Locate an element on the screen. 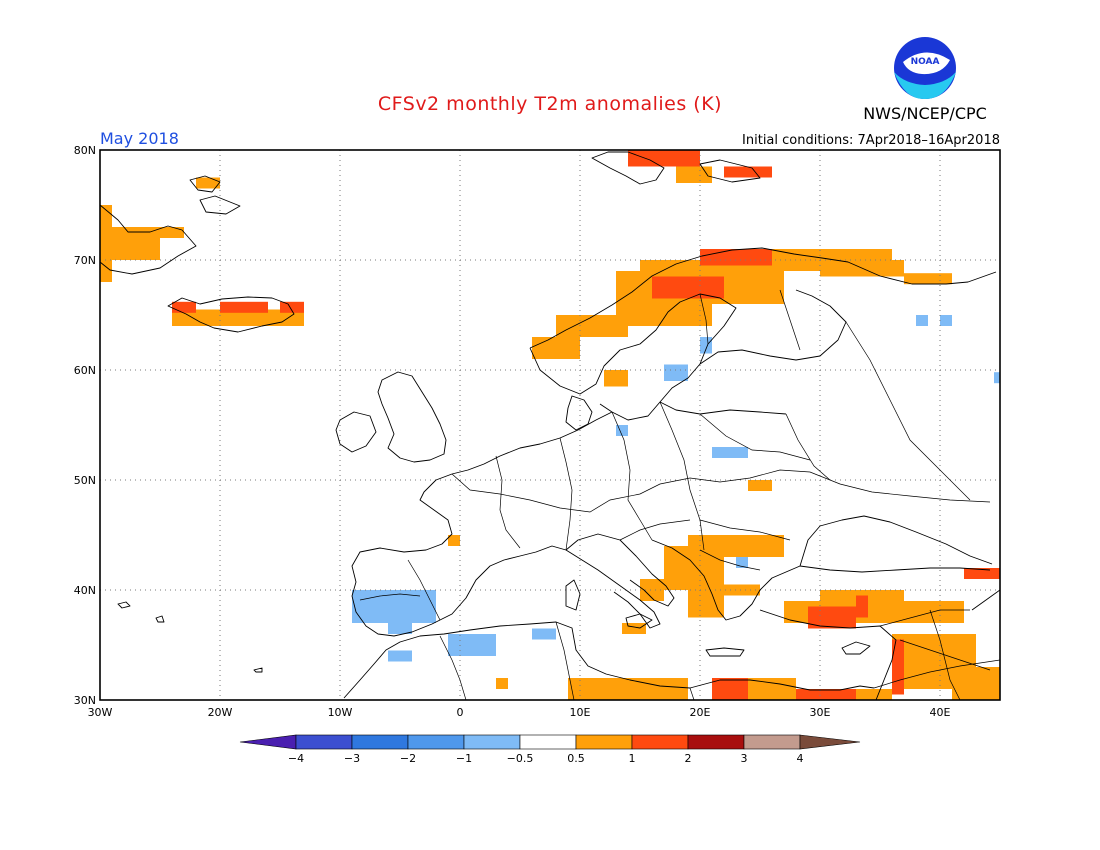 This screenshot has height=850, width=1100. colorbar-label: 0.5 is located at coordinates (576, 758).